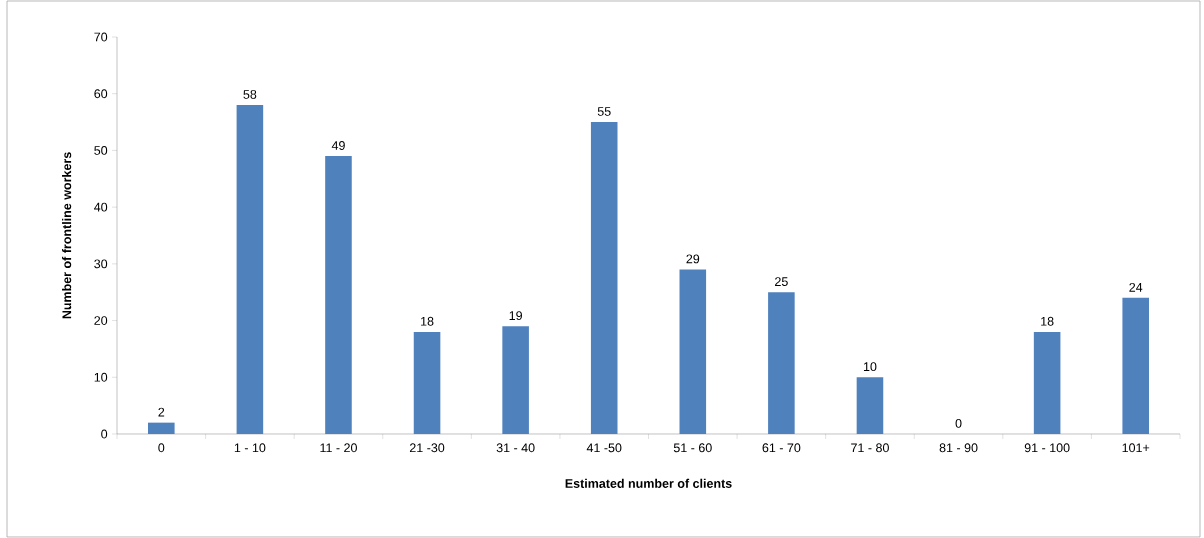 Image resolution: width=1204 pixels, height=538 pixels. I want to click on y-tick-label: 40, so click(101, 207).